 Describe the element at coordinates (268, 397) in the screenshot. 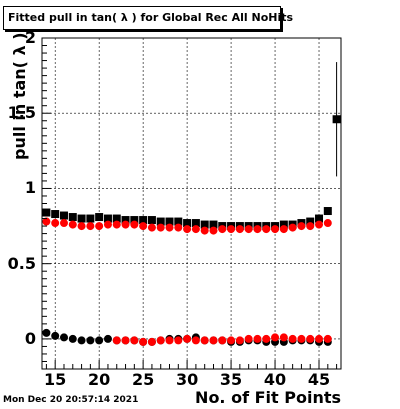

I see `x-axis-label: No. of Fit Points` at that location.